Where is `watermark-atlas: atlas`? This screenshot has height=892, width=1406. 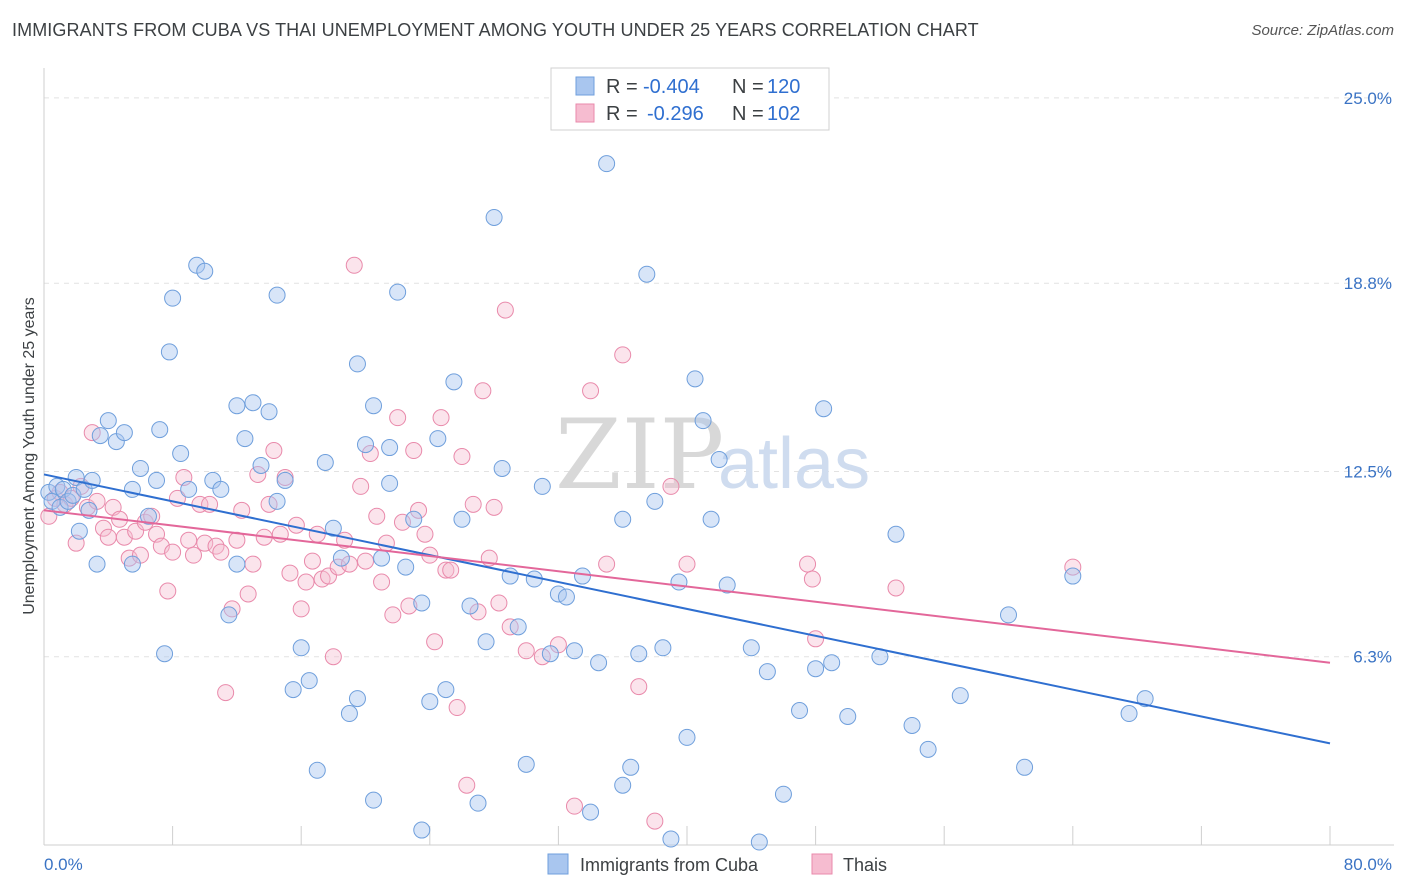 watermark-atlas: atlas is located at coordinates (794, 464).